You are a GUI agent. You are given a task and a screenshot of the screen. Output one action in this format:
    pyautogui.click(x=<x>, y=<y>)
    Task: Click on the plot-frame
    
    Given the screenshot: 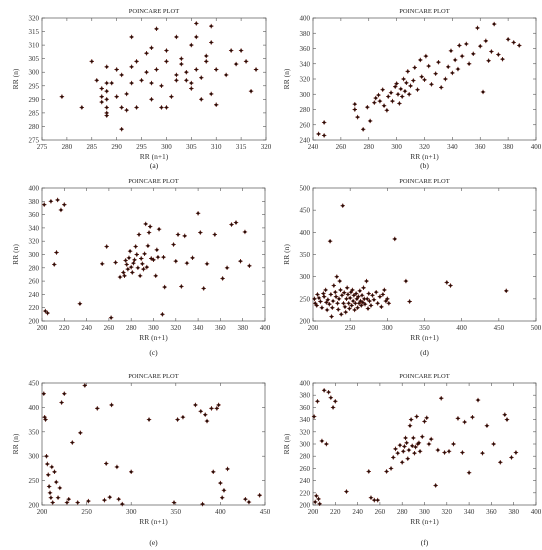 What is the action you would take?
    pyautogui.click(x=154, y=79)
    